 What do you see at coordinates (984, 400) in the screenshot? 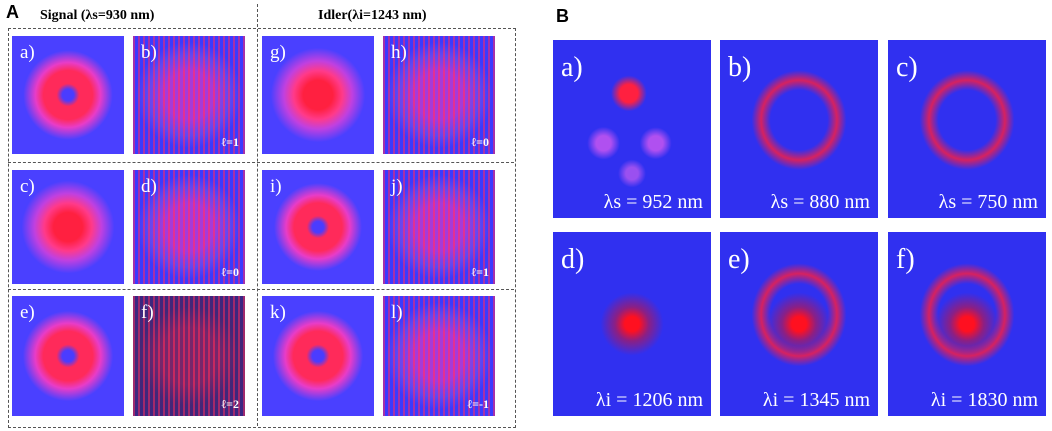
I see `wavelength-label: λi = 1830 nm` at bounding box center [984, 400].